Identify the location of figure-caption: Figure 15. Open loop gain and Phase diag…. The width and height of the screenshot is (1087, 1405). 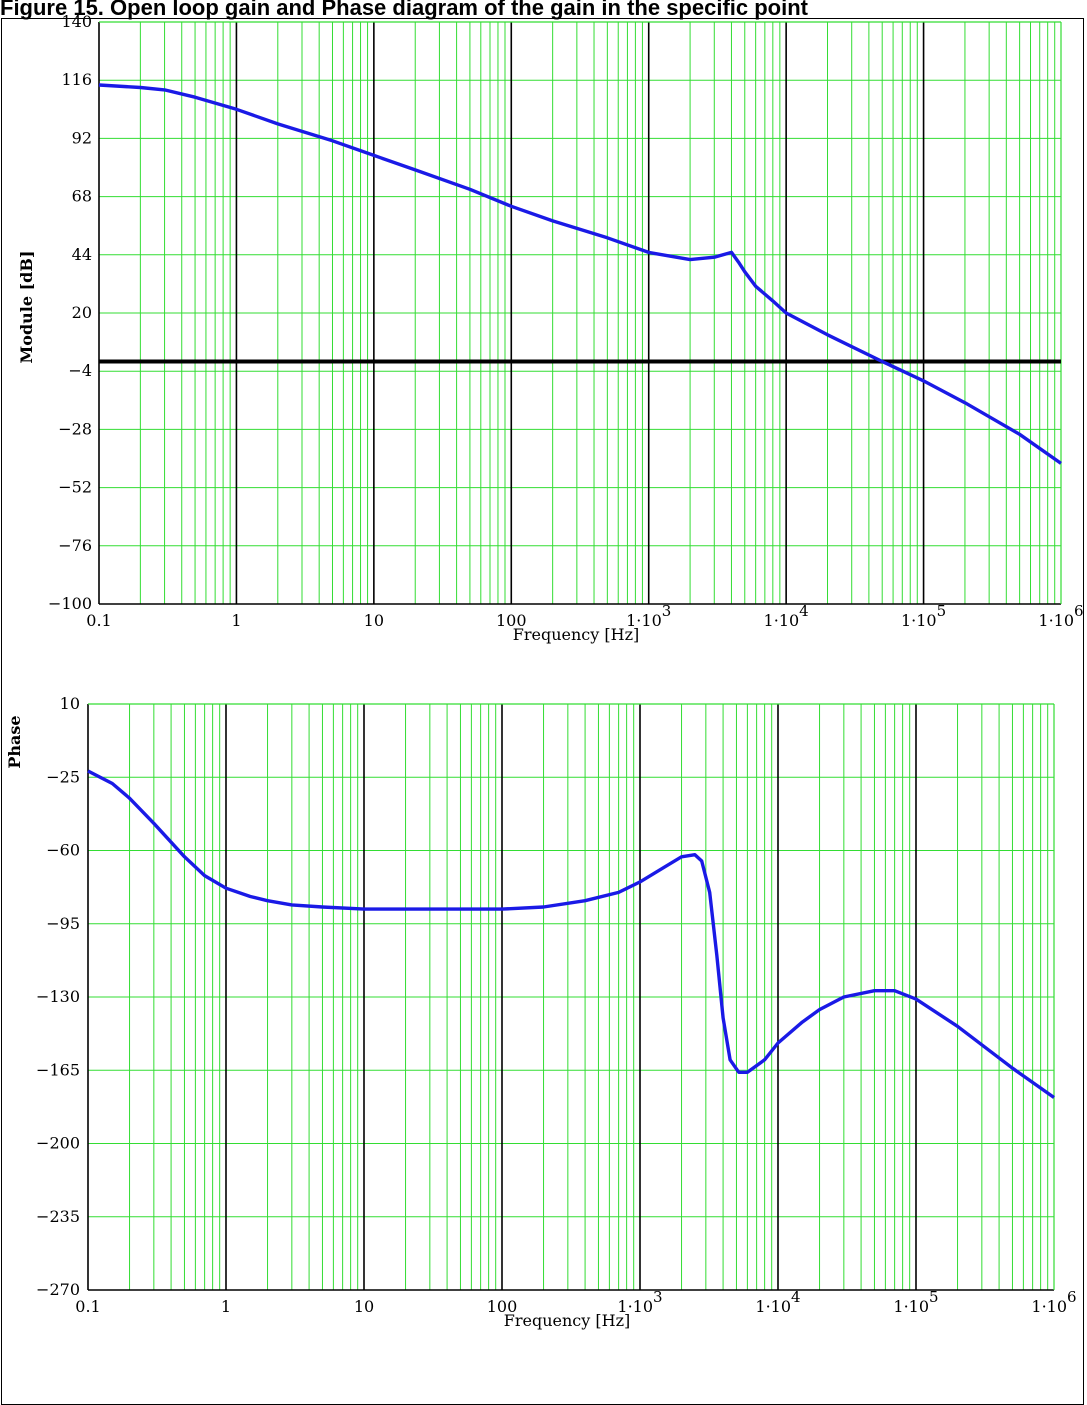
(404, 10).